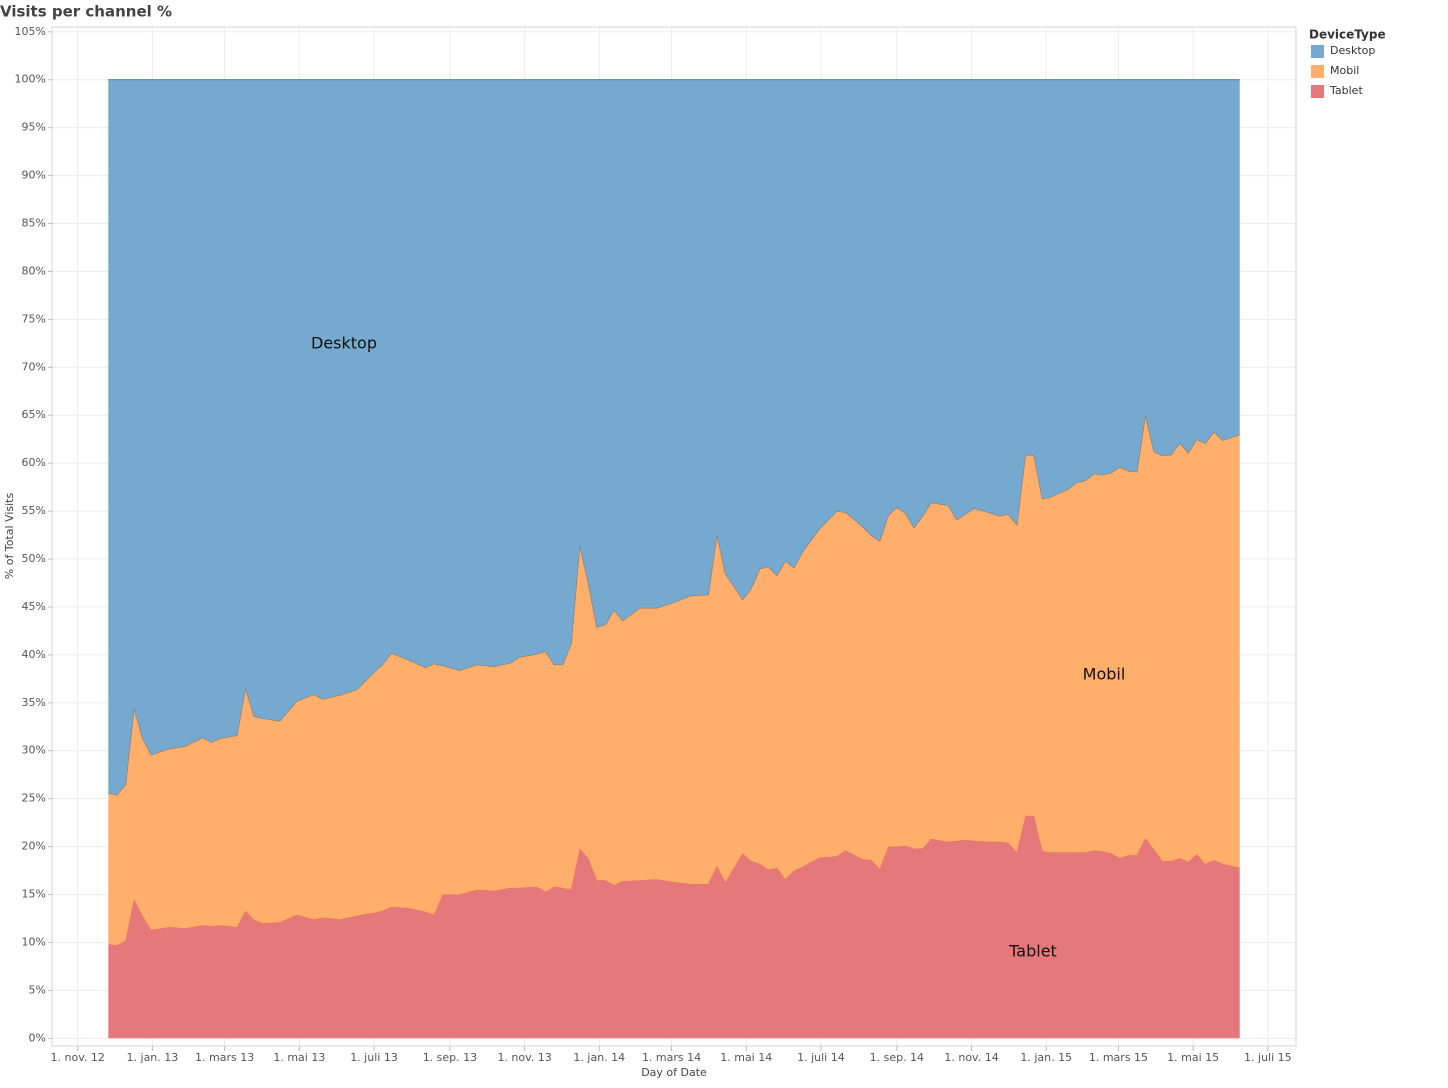 The height and width of the screenshot is (1088, 1448). Describe the element at coordinates (1032, 951) in the screenshot. I see `annotation: Tablet` at that location.